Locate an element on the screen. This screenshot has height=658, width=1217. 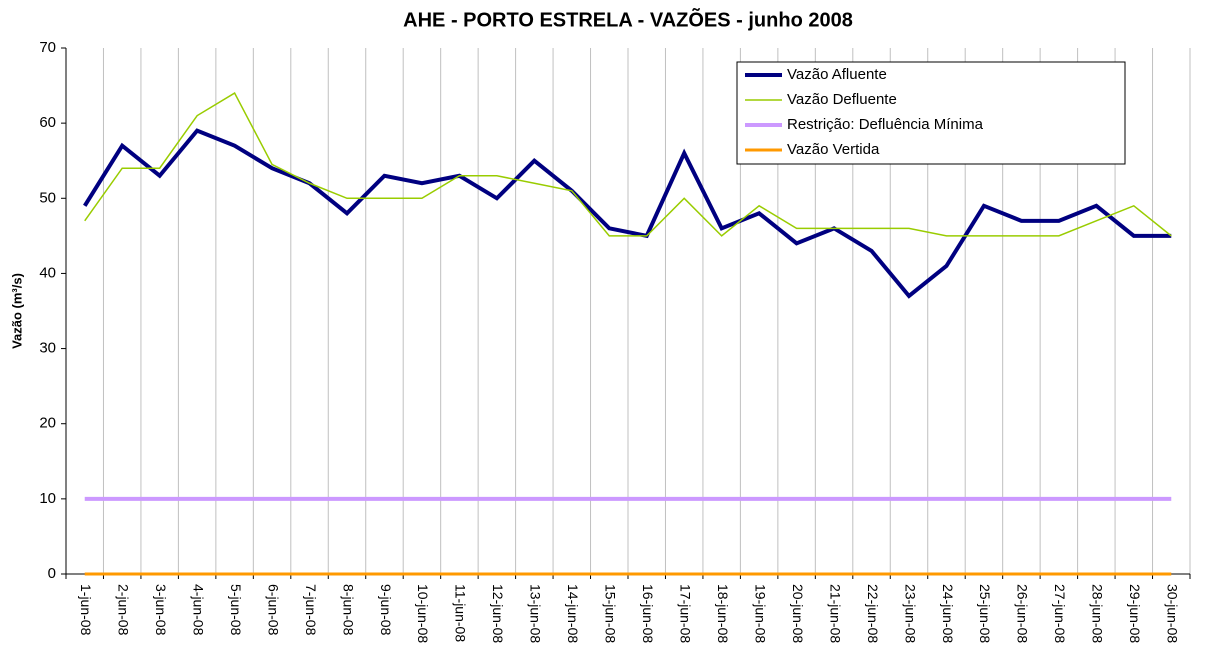
x-tick-label: 12-jun-08 is located at coordinates (498, 613).